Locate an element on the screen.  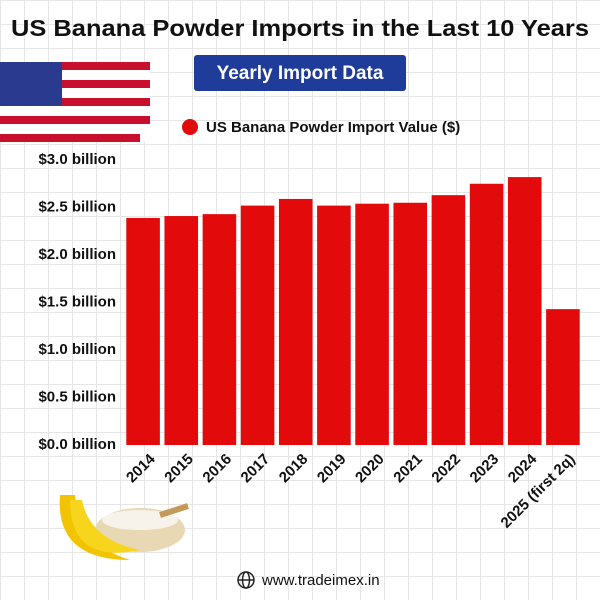
x-tick-label: 2014 is located at coordinates (141, 468).